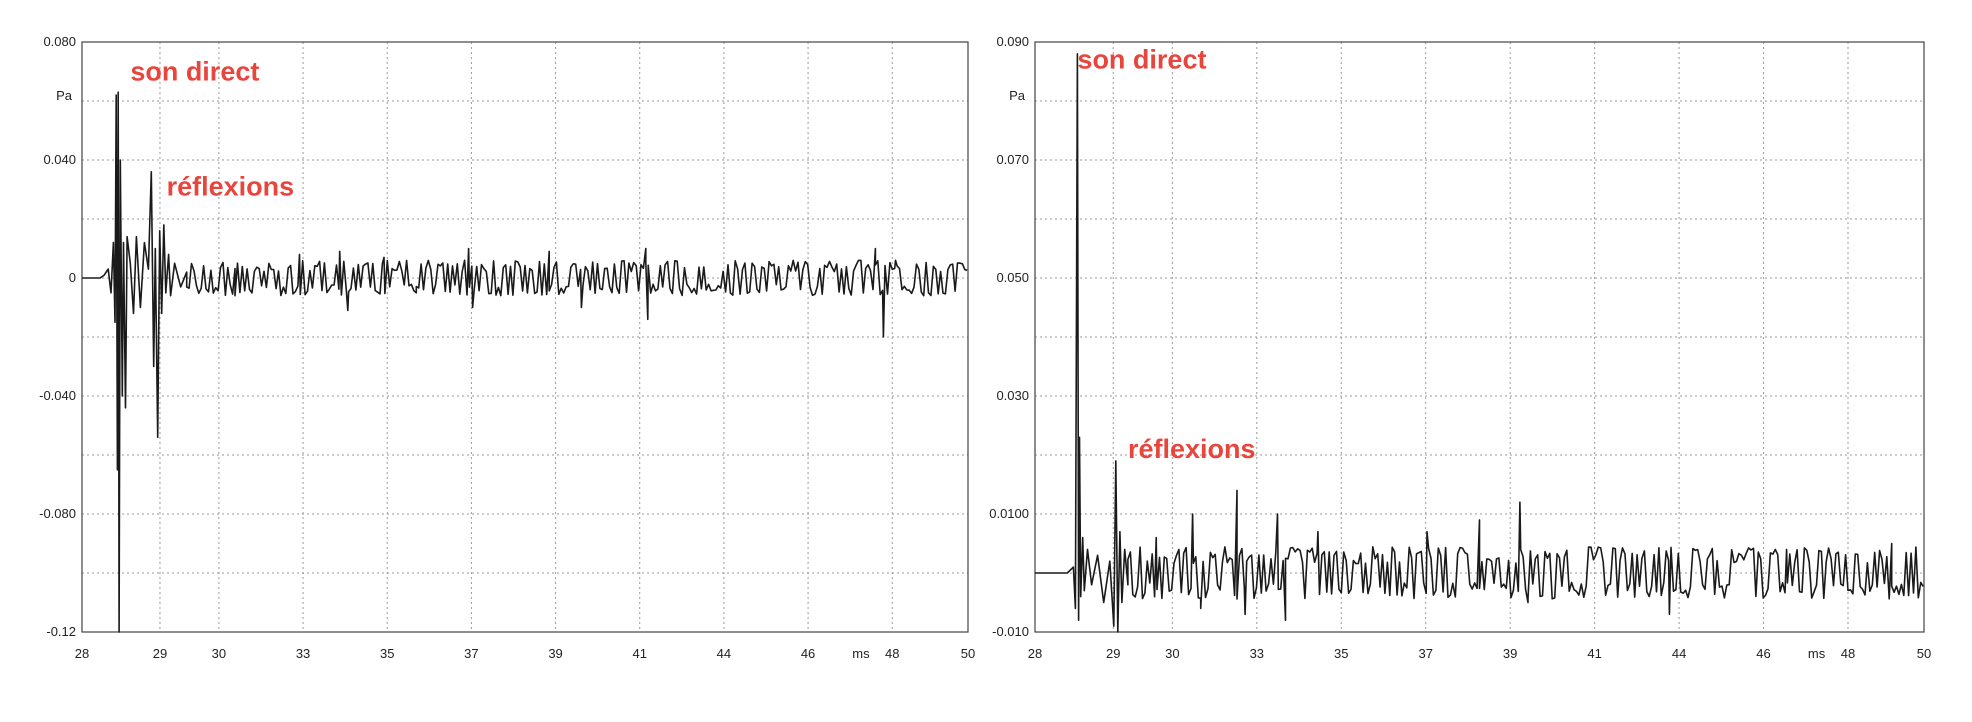 The width and height of the screenshot is (1972, 722). Describe the element at coordinates (59, 159) in the screenshot. I see `y-tick-label: 0.040` at that location.